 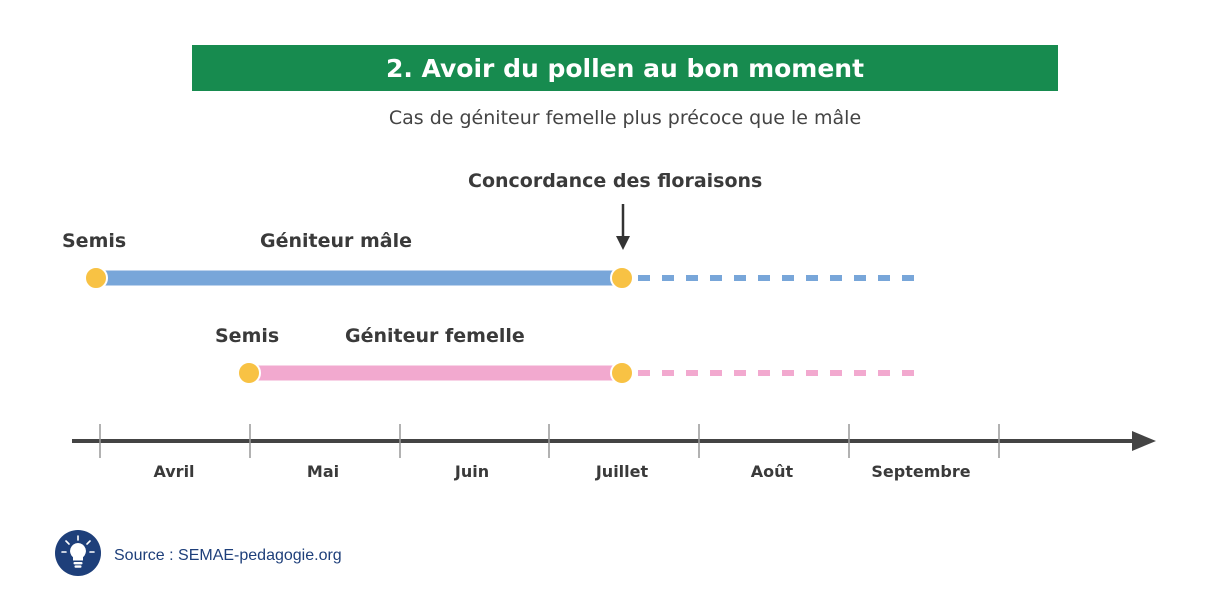 I want to click on month-label: Juin, so click(x=472, y=471).